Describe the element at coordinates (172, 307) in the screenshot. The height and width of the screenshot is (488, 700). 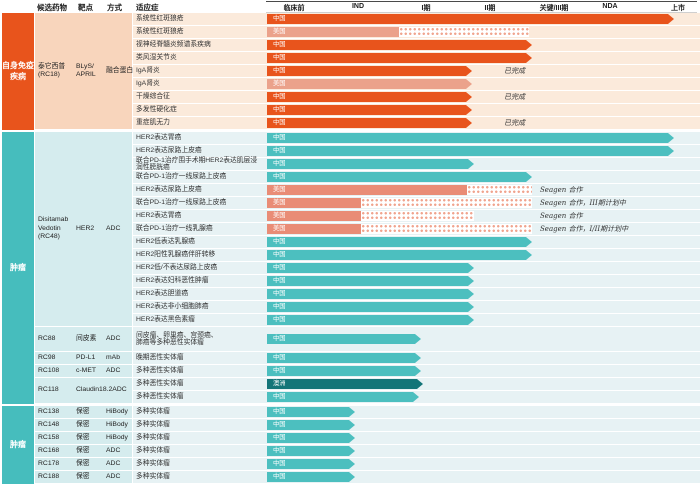
I see `indication-text: HER2表达非小细胞肺癌` at that location.